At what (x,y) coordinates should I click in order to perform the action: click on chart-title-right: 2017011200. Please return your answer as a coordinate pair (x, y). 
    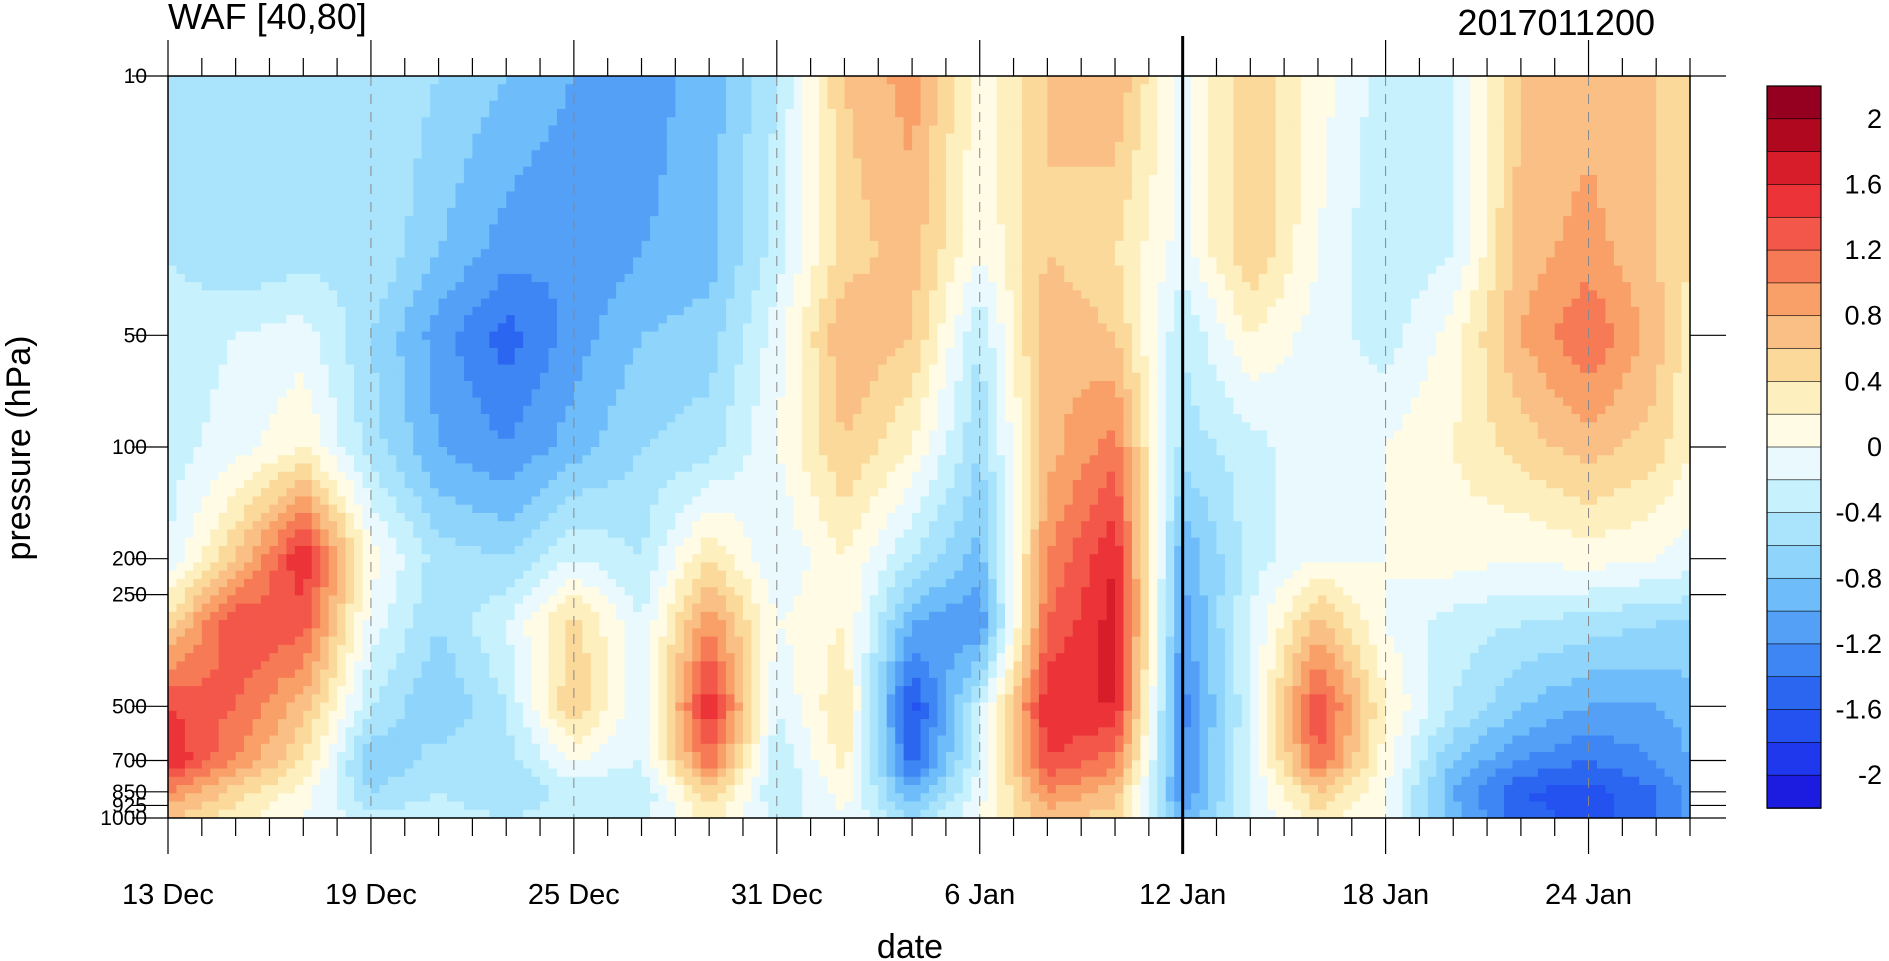
    Looking at the image, I should click on (1556, 22).